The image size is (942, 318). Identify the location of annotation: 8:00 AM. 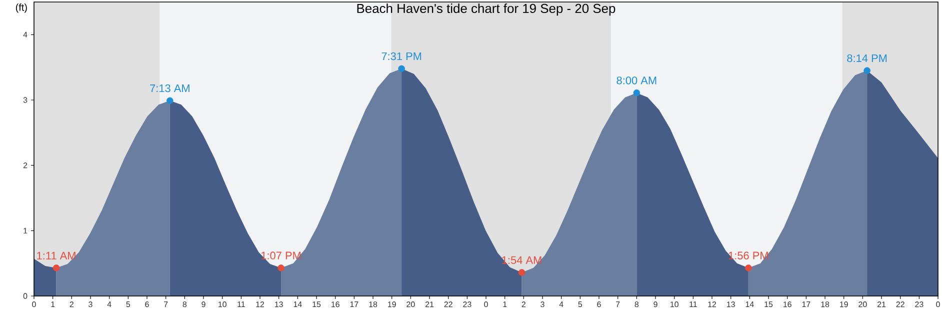
(636, 80).